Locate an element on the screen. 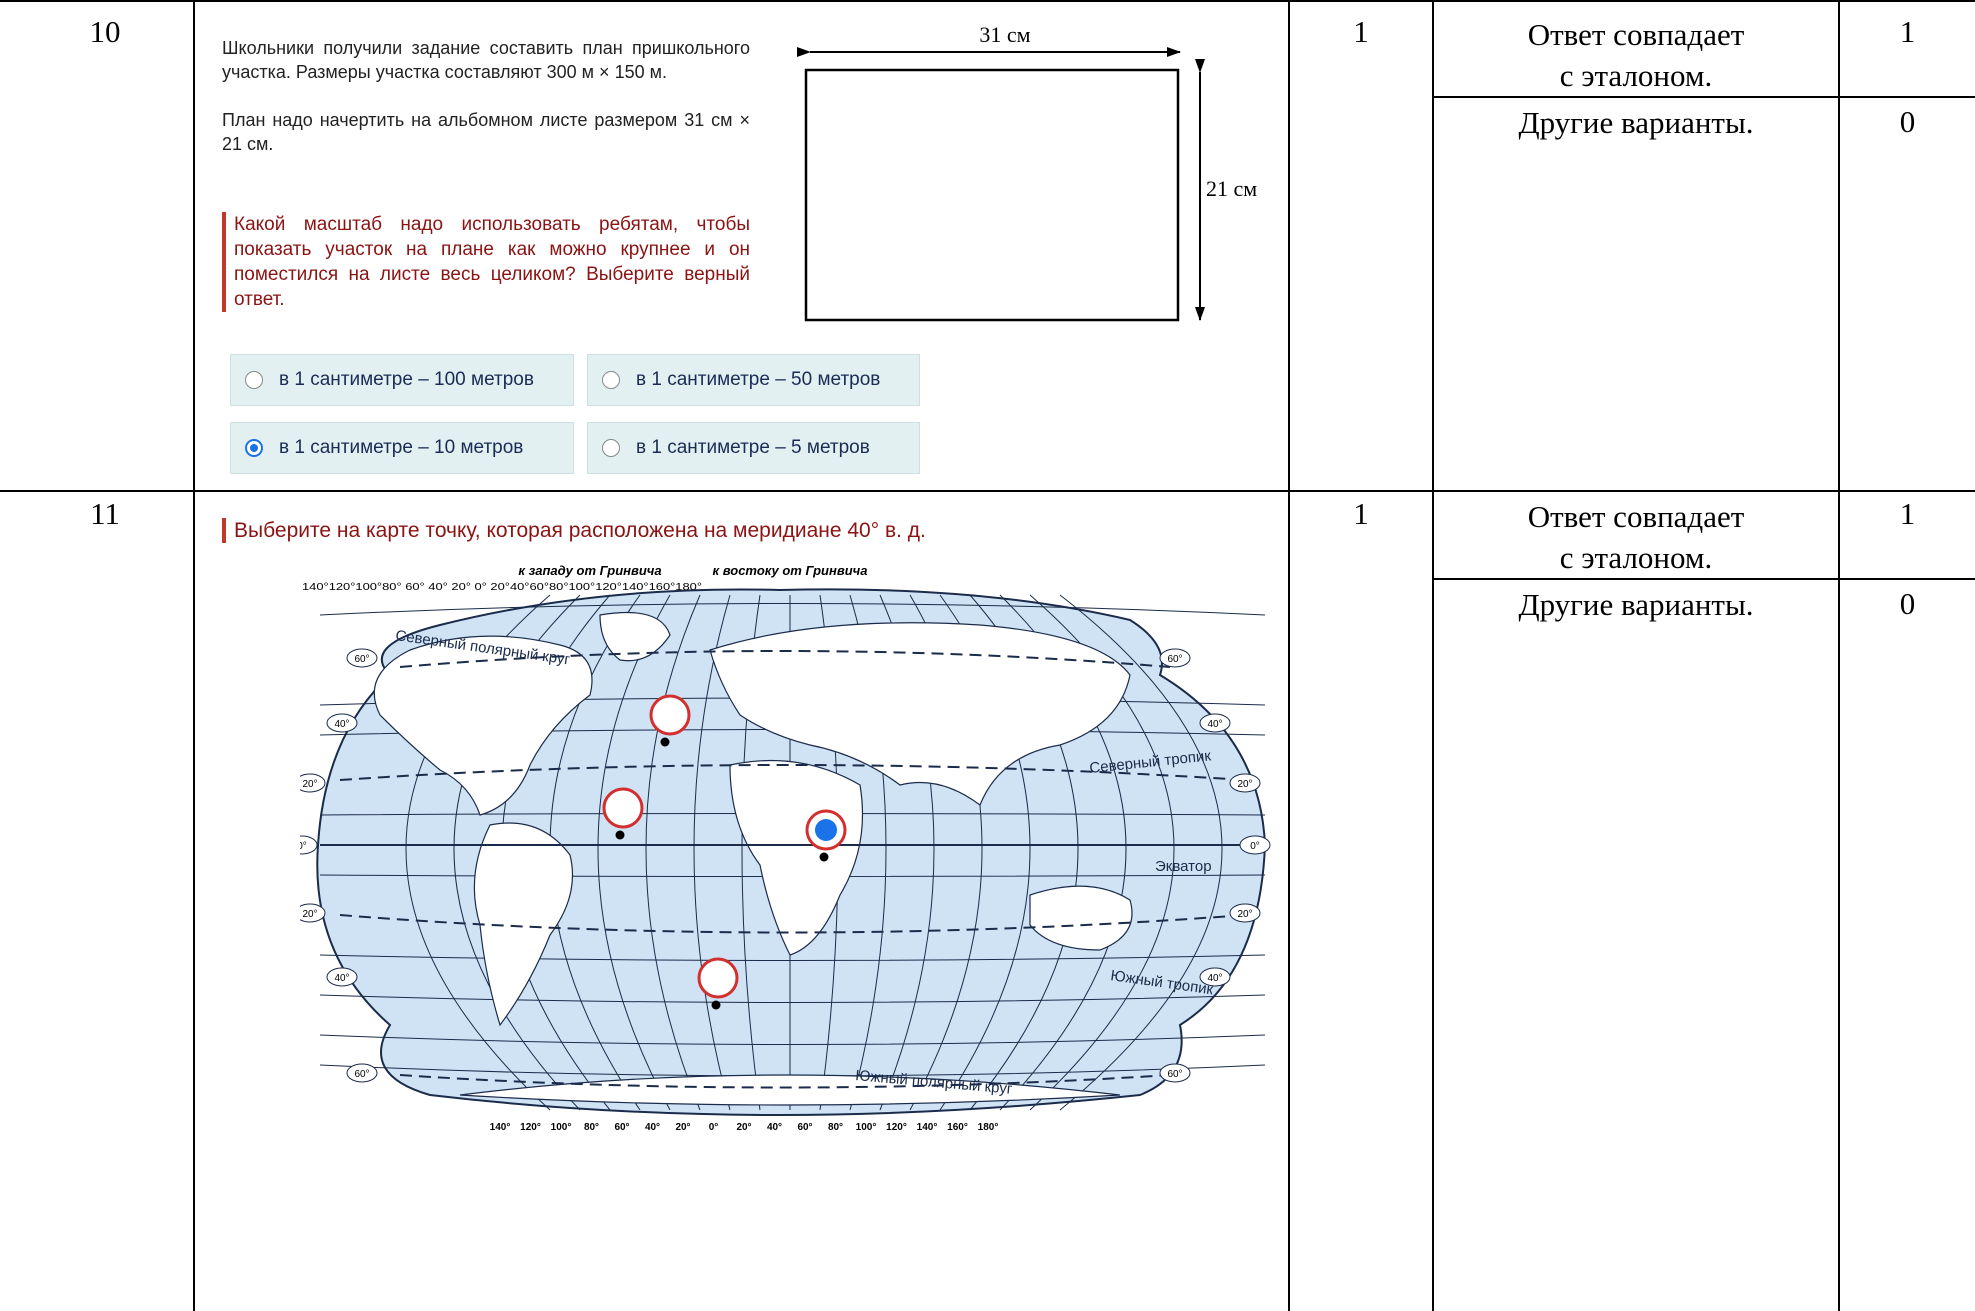 The image size is (1975, 1311). continents is located at coordinates (753, 859).